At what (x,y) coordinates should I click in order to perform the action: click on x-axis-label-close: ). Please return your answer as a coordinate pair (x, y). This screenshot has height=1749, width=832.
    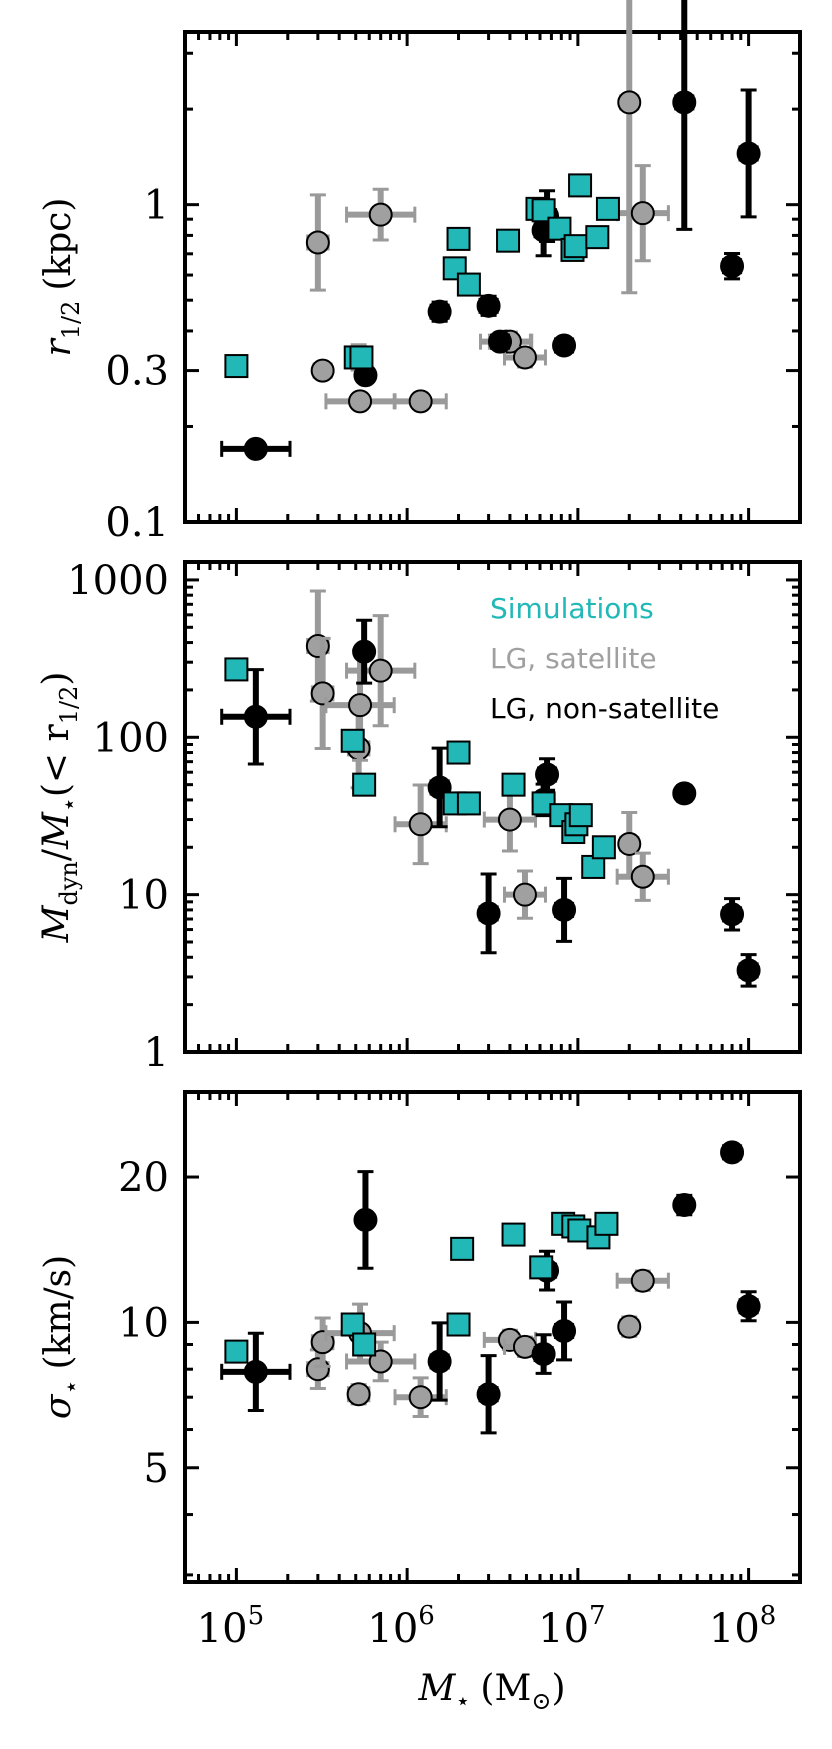
    Looking at the image, I should click on (558, 1688).